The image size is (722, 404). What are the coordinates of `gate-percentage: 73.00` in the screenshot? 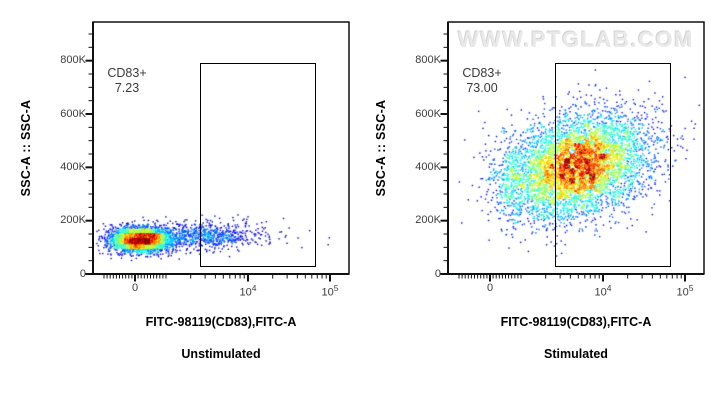 It's located at (482, 88).